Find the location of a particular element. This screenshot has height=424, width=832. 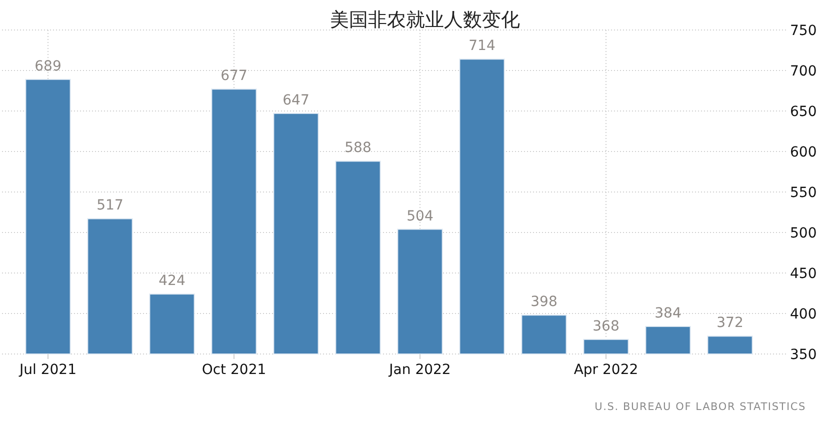

data-label: 424 is located at coordinates (172, 281).